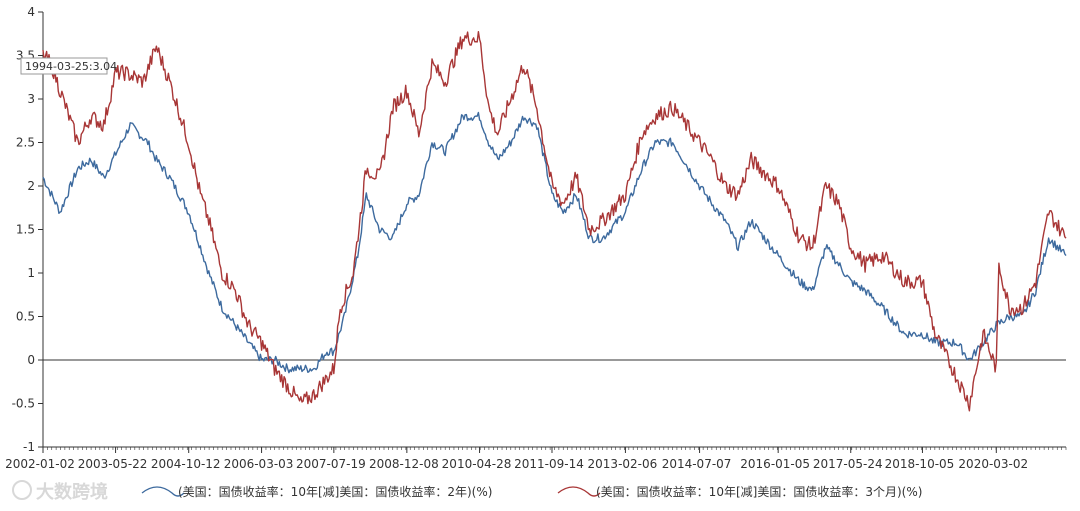 The image size is (1080, 511). What do you see at coordinates (775, 464) in the screenshot?
I see `x-tick-label: 2016-01-05` at bounding box center [775, 464].